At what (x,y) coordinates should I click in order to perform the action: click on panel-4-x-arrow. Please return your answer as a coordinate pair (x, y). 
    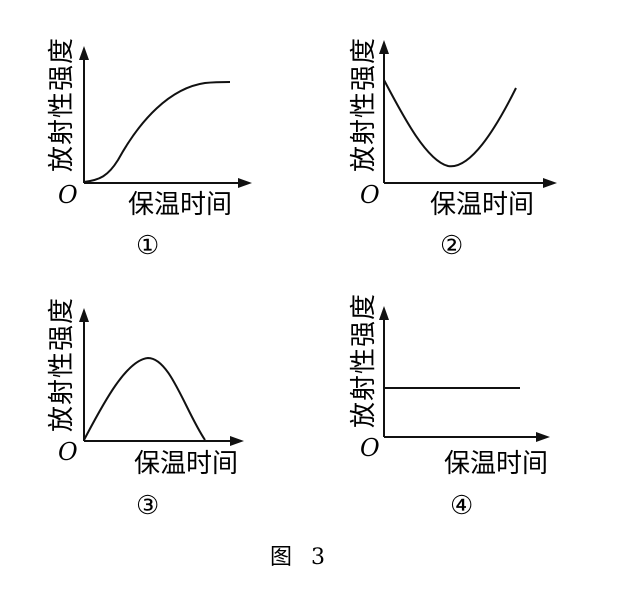
    Looking at the image, I should click on (543, 437).